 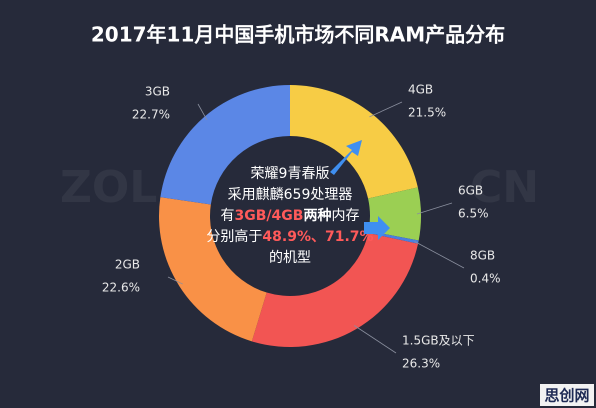 I want to click on annotation-text: 分别高于, so click(x=234, y=236).